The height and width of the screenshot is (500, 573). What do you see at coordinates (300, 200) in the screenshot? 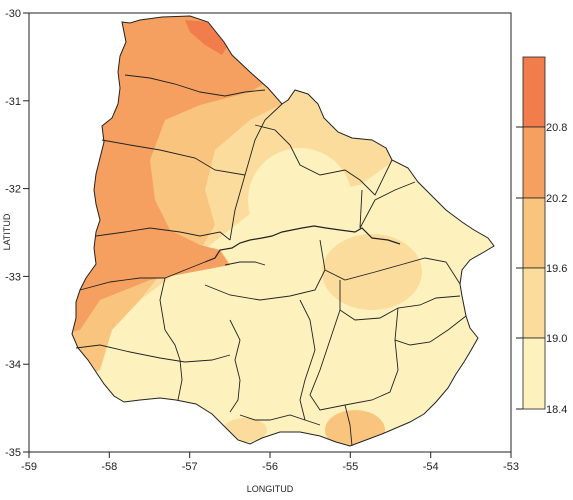
I see `cool-spot-north` at bounding box center [300, 200].